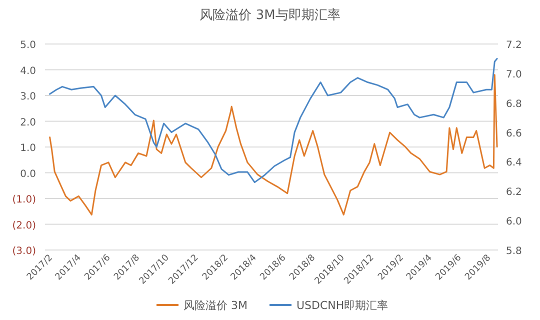  Describe the element at coordinates (514, 192) in the screenshot. I see `y2-tick-label: 6.2` at that location.